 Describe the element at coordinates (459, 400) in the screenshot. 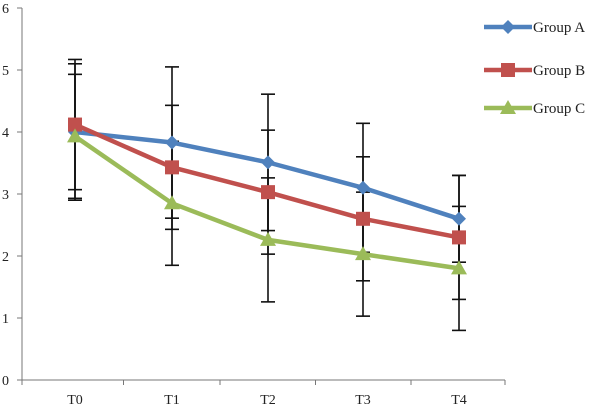

I see `x-tick-label: T4` at that location.